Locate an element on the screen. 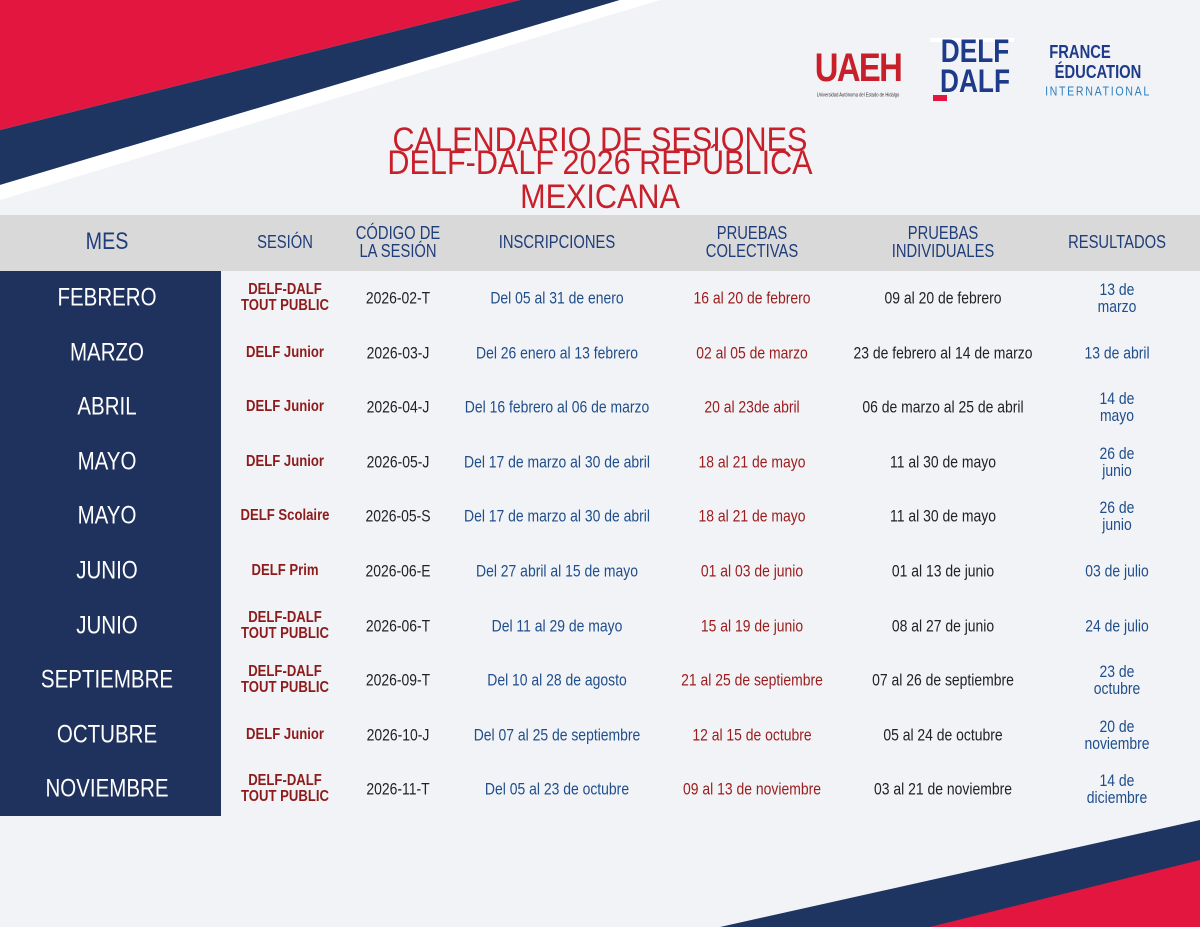 This screenshot has height=927, width=1200. title: CALENDARIO DE SESIONES is located at coordinates (600, 140).